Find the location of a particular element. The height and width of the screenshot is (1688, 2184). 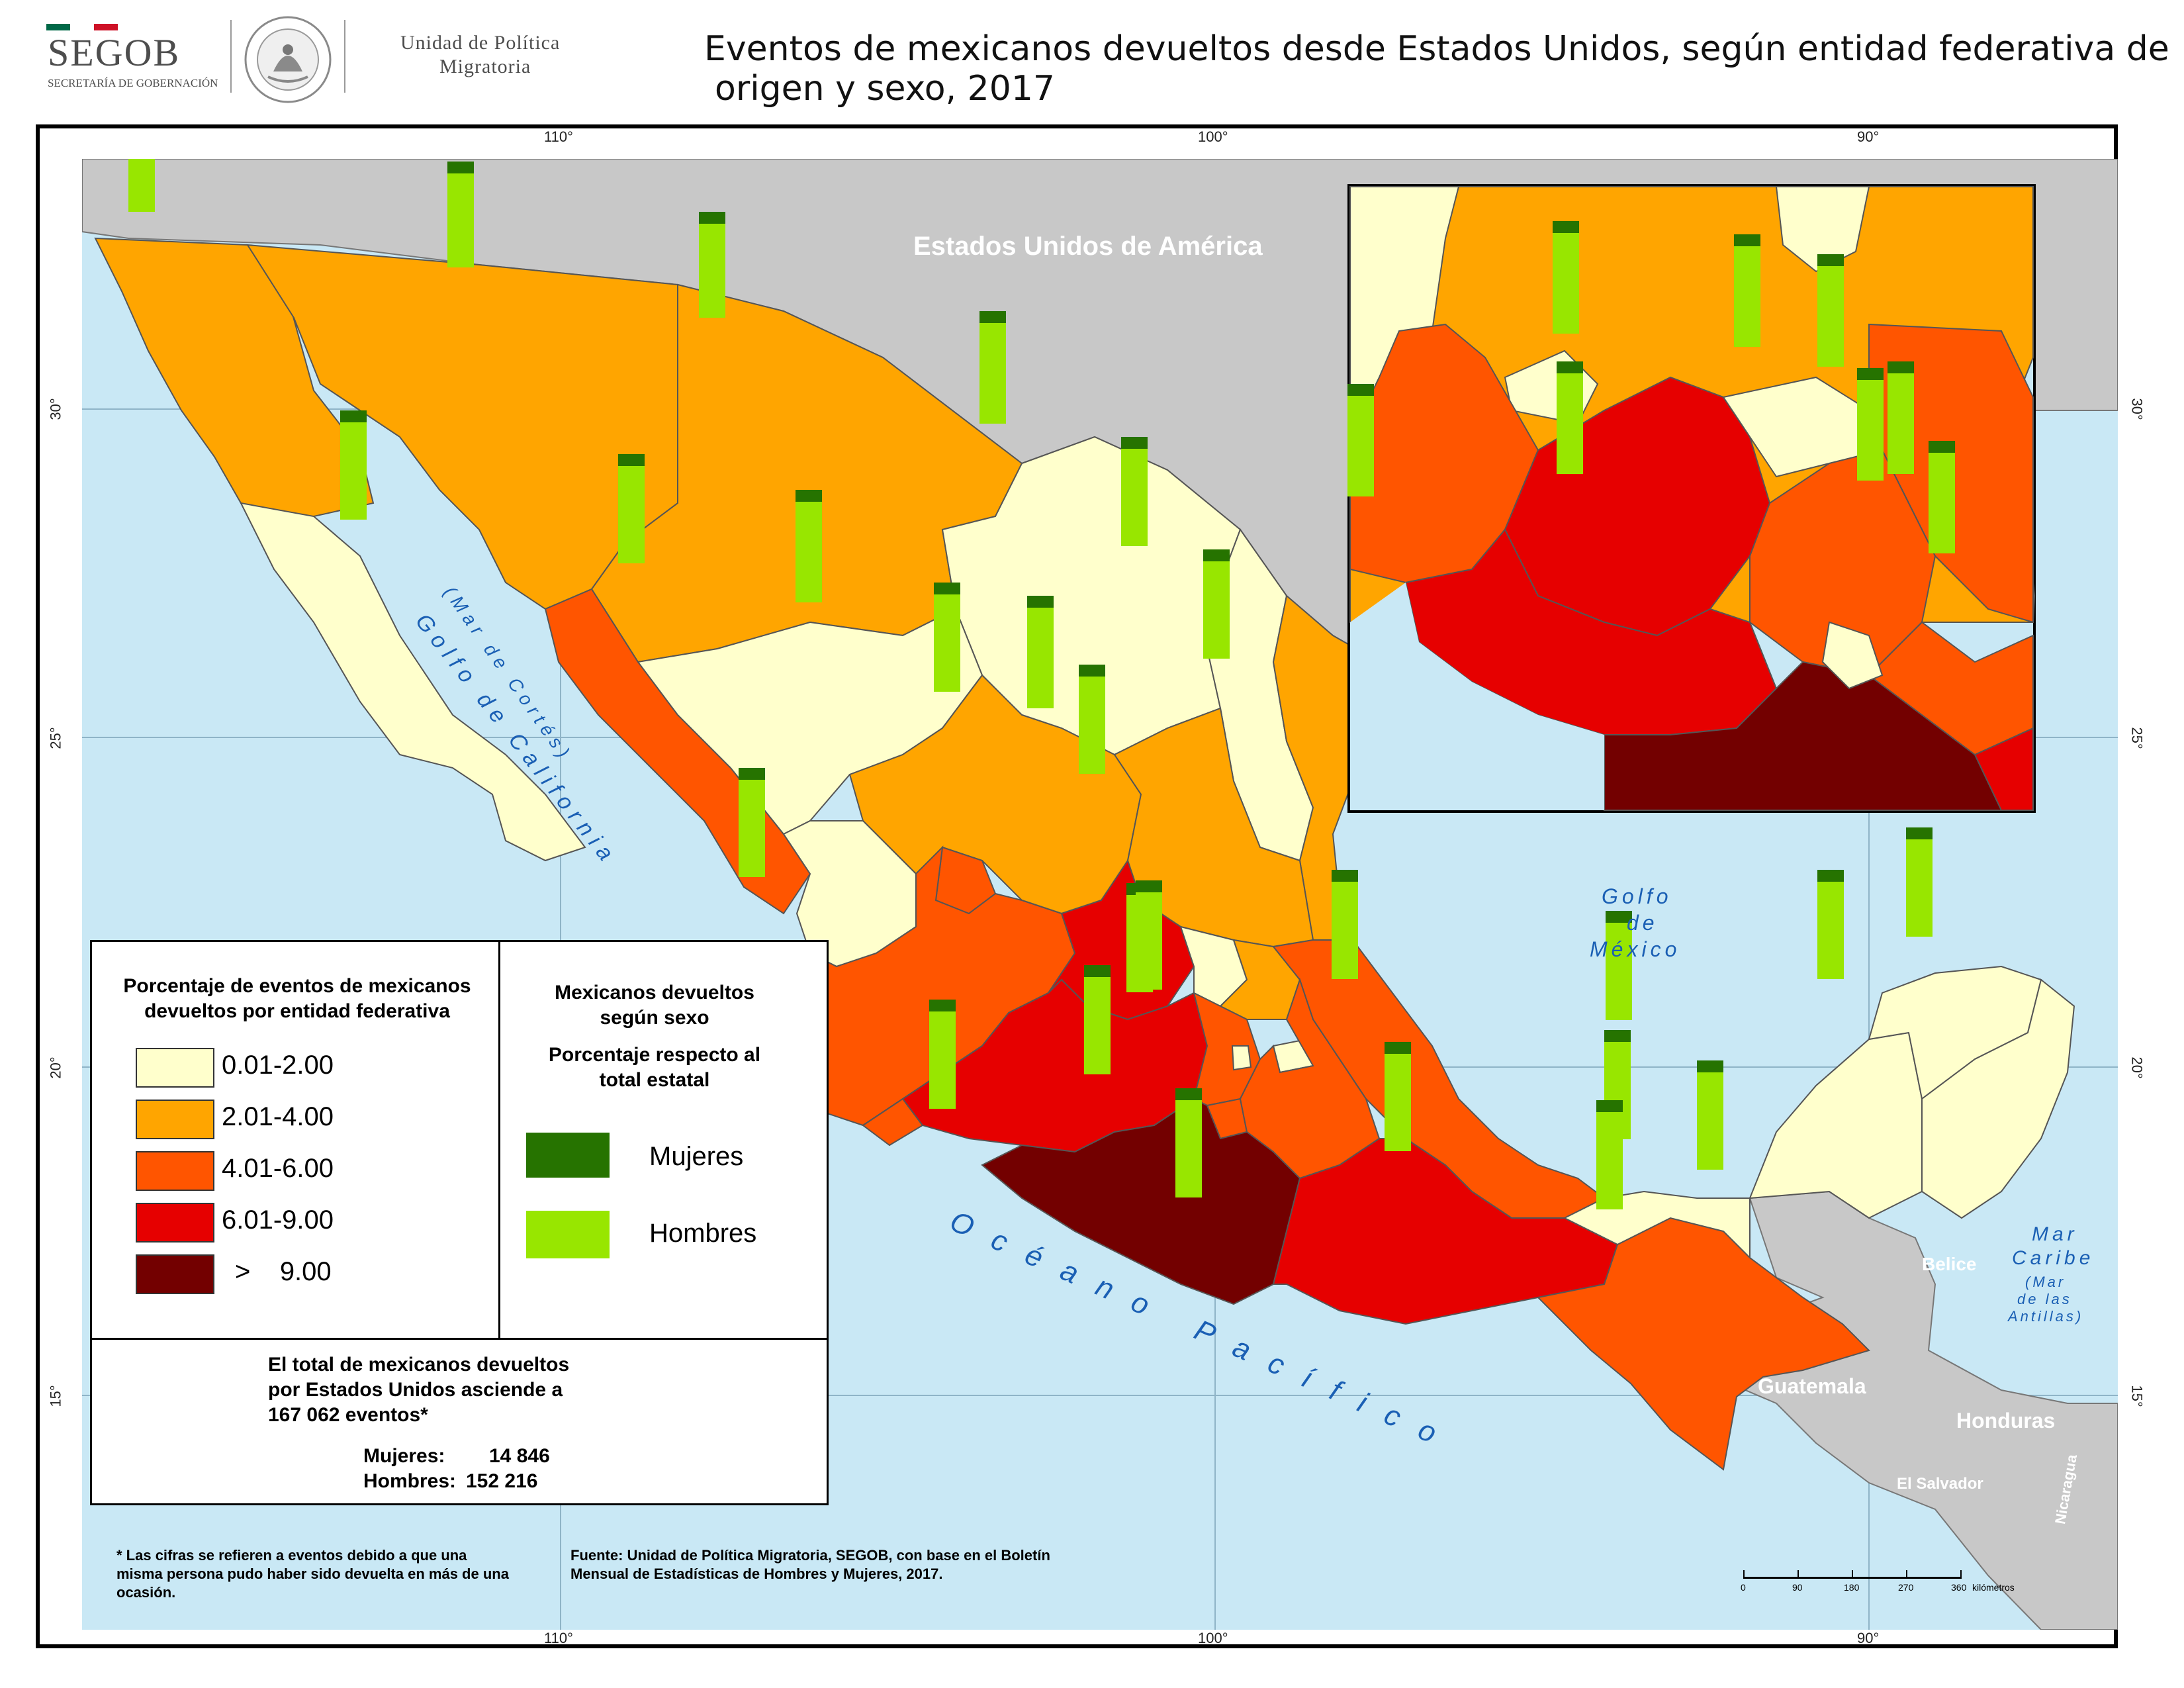

lat-label-left-20: 20° is located at coordinates (55, 1067).